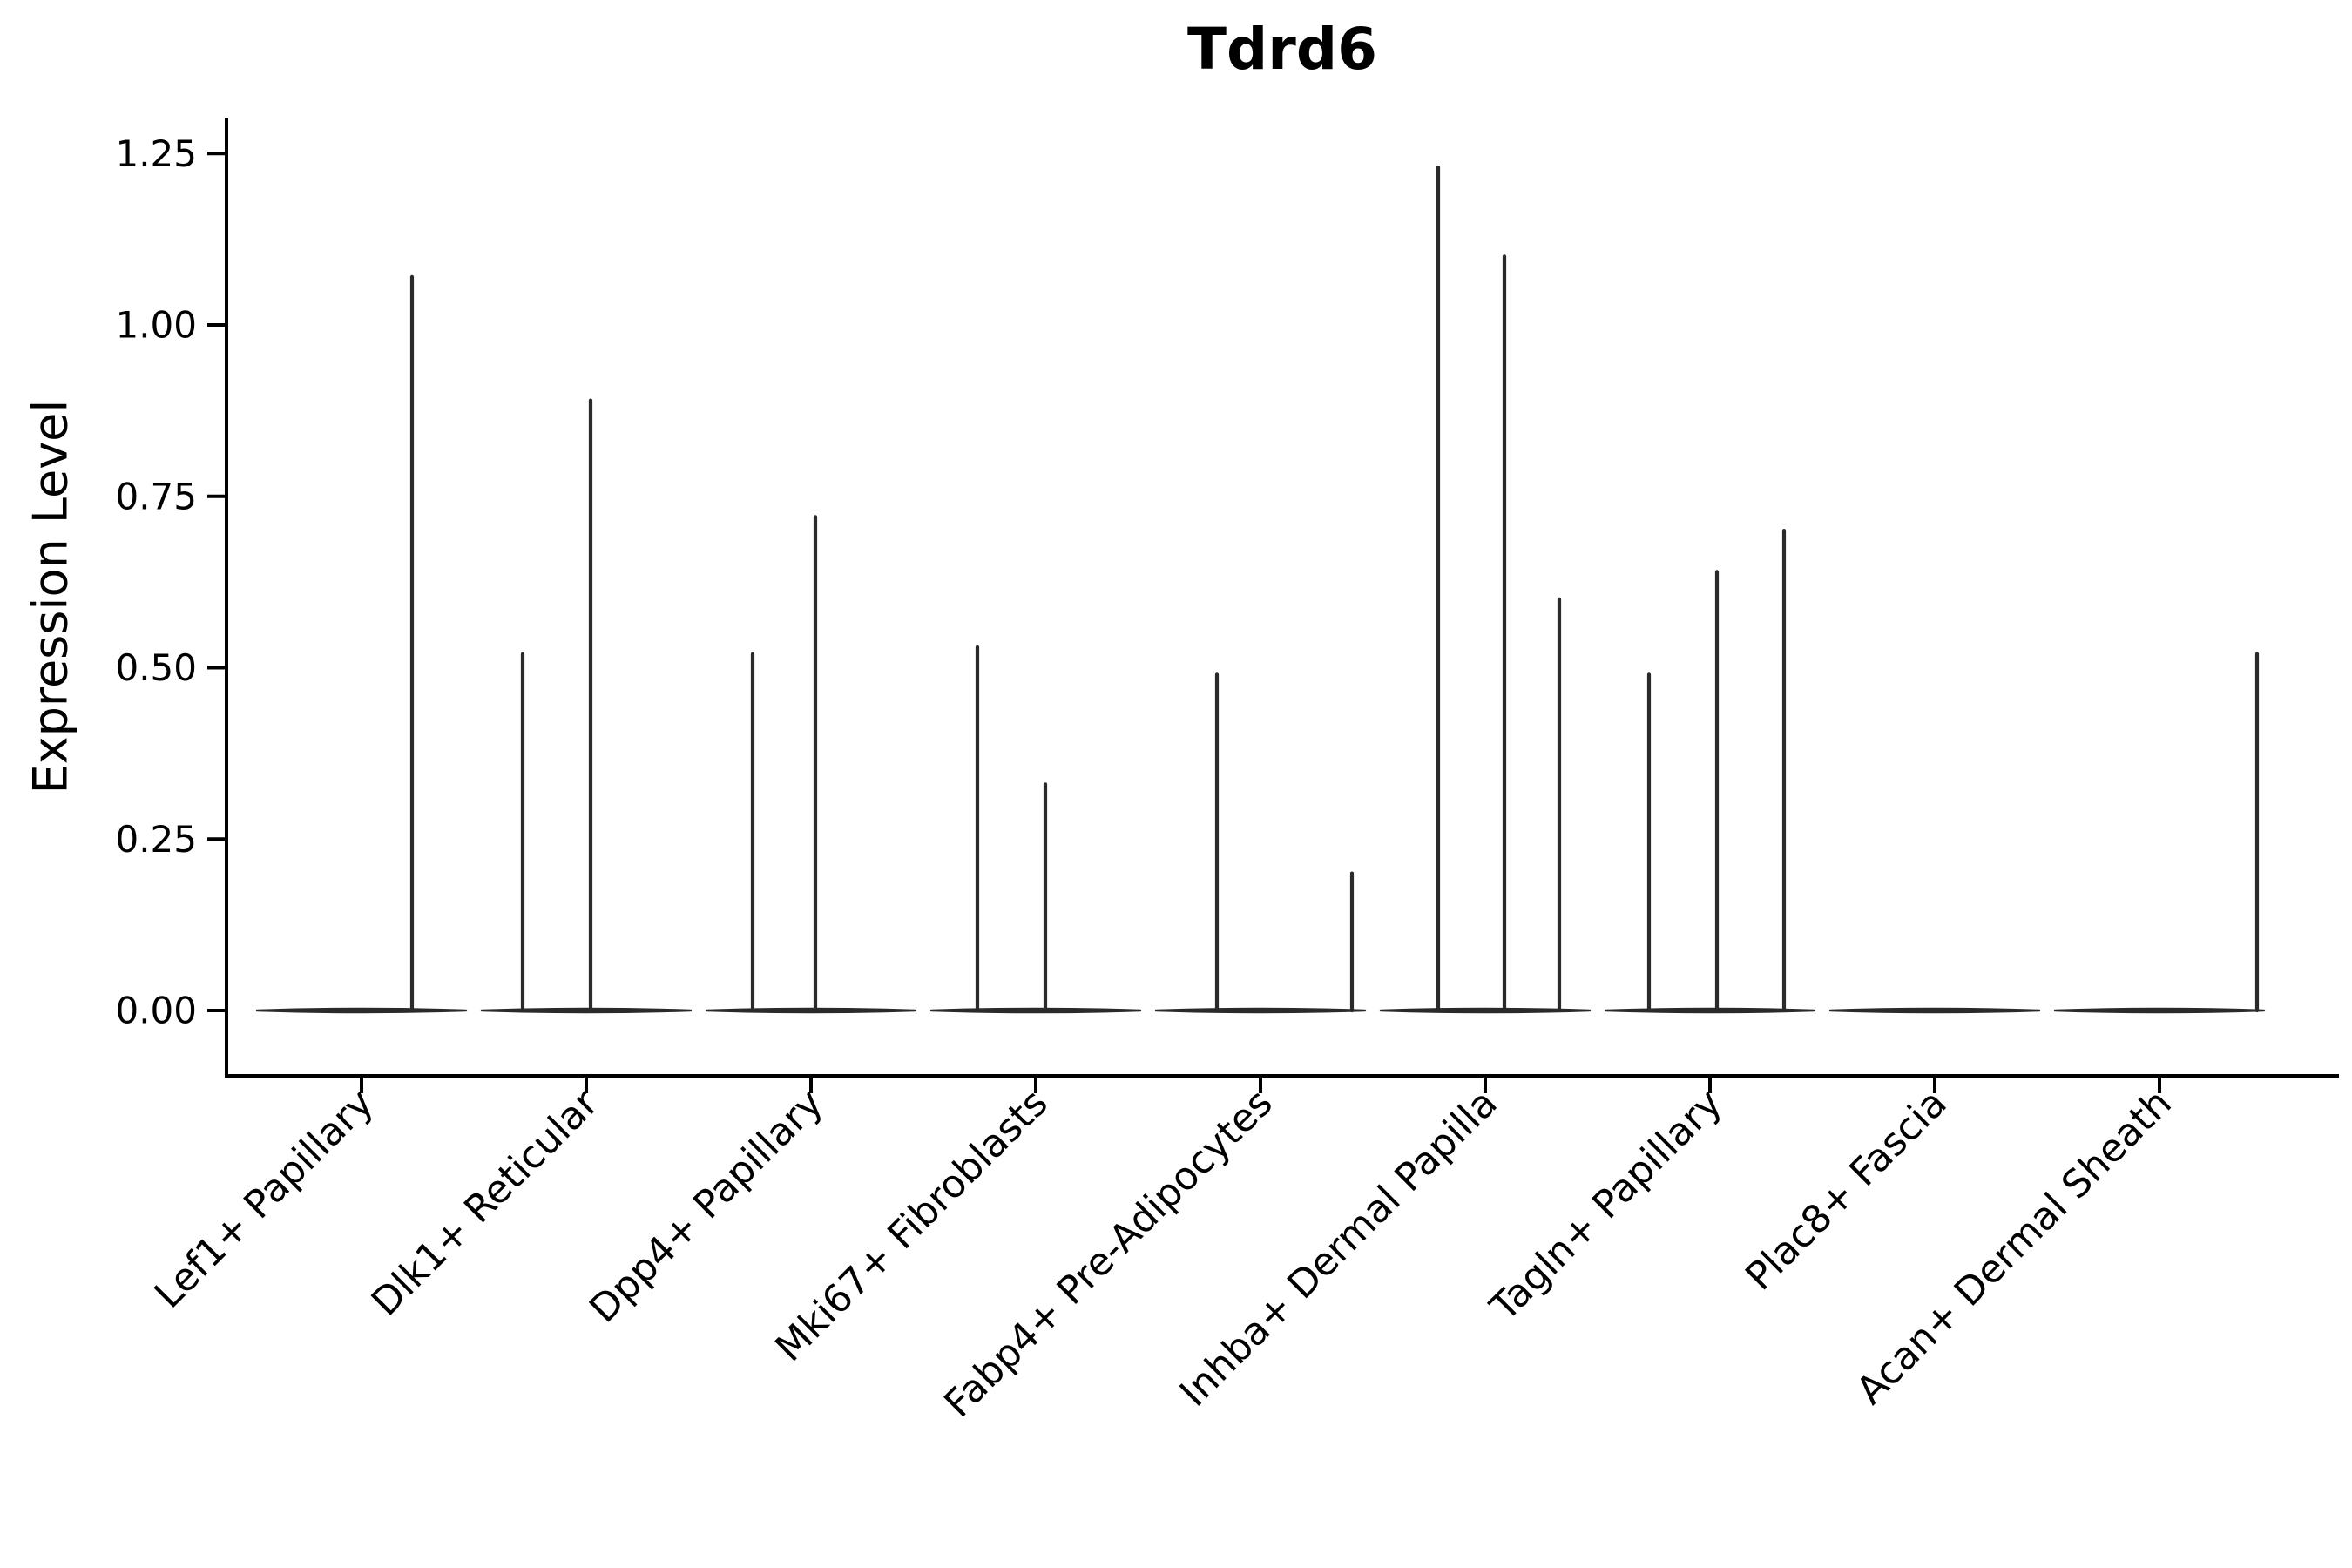  Describe the element at coordinates (485, 1202) in the screenshot. I see `x-tick-label: Dlk1+ Reticular` at that location.